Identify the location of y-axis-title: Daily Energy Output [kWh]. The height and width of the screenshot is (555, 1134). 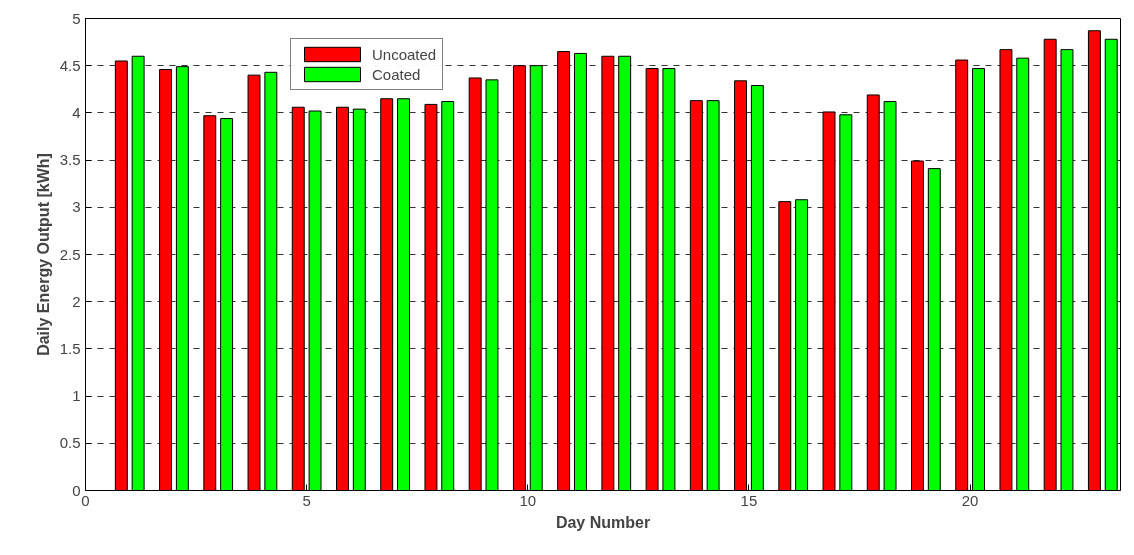
(43, 254).